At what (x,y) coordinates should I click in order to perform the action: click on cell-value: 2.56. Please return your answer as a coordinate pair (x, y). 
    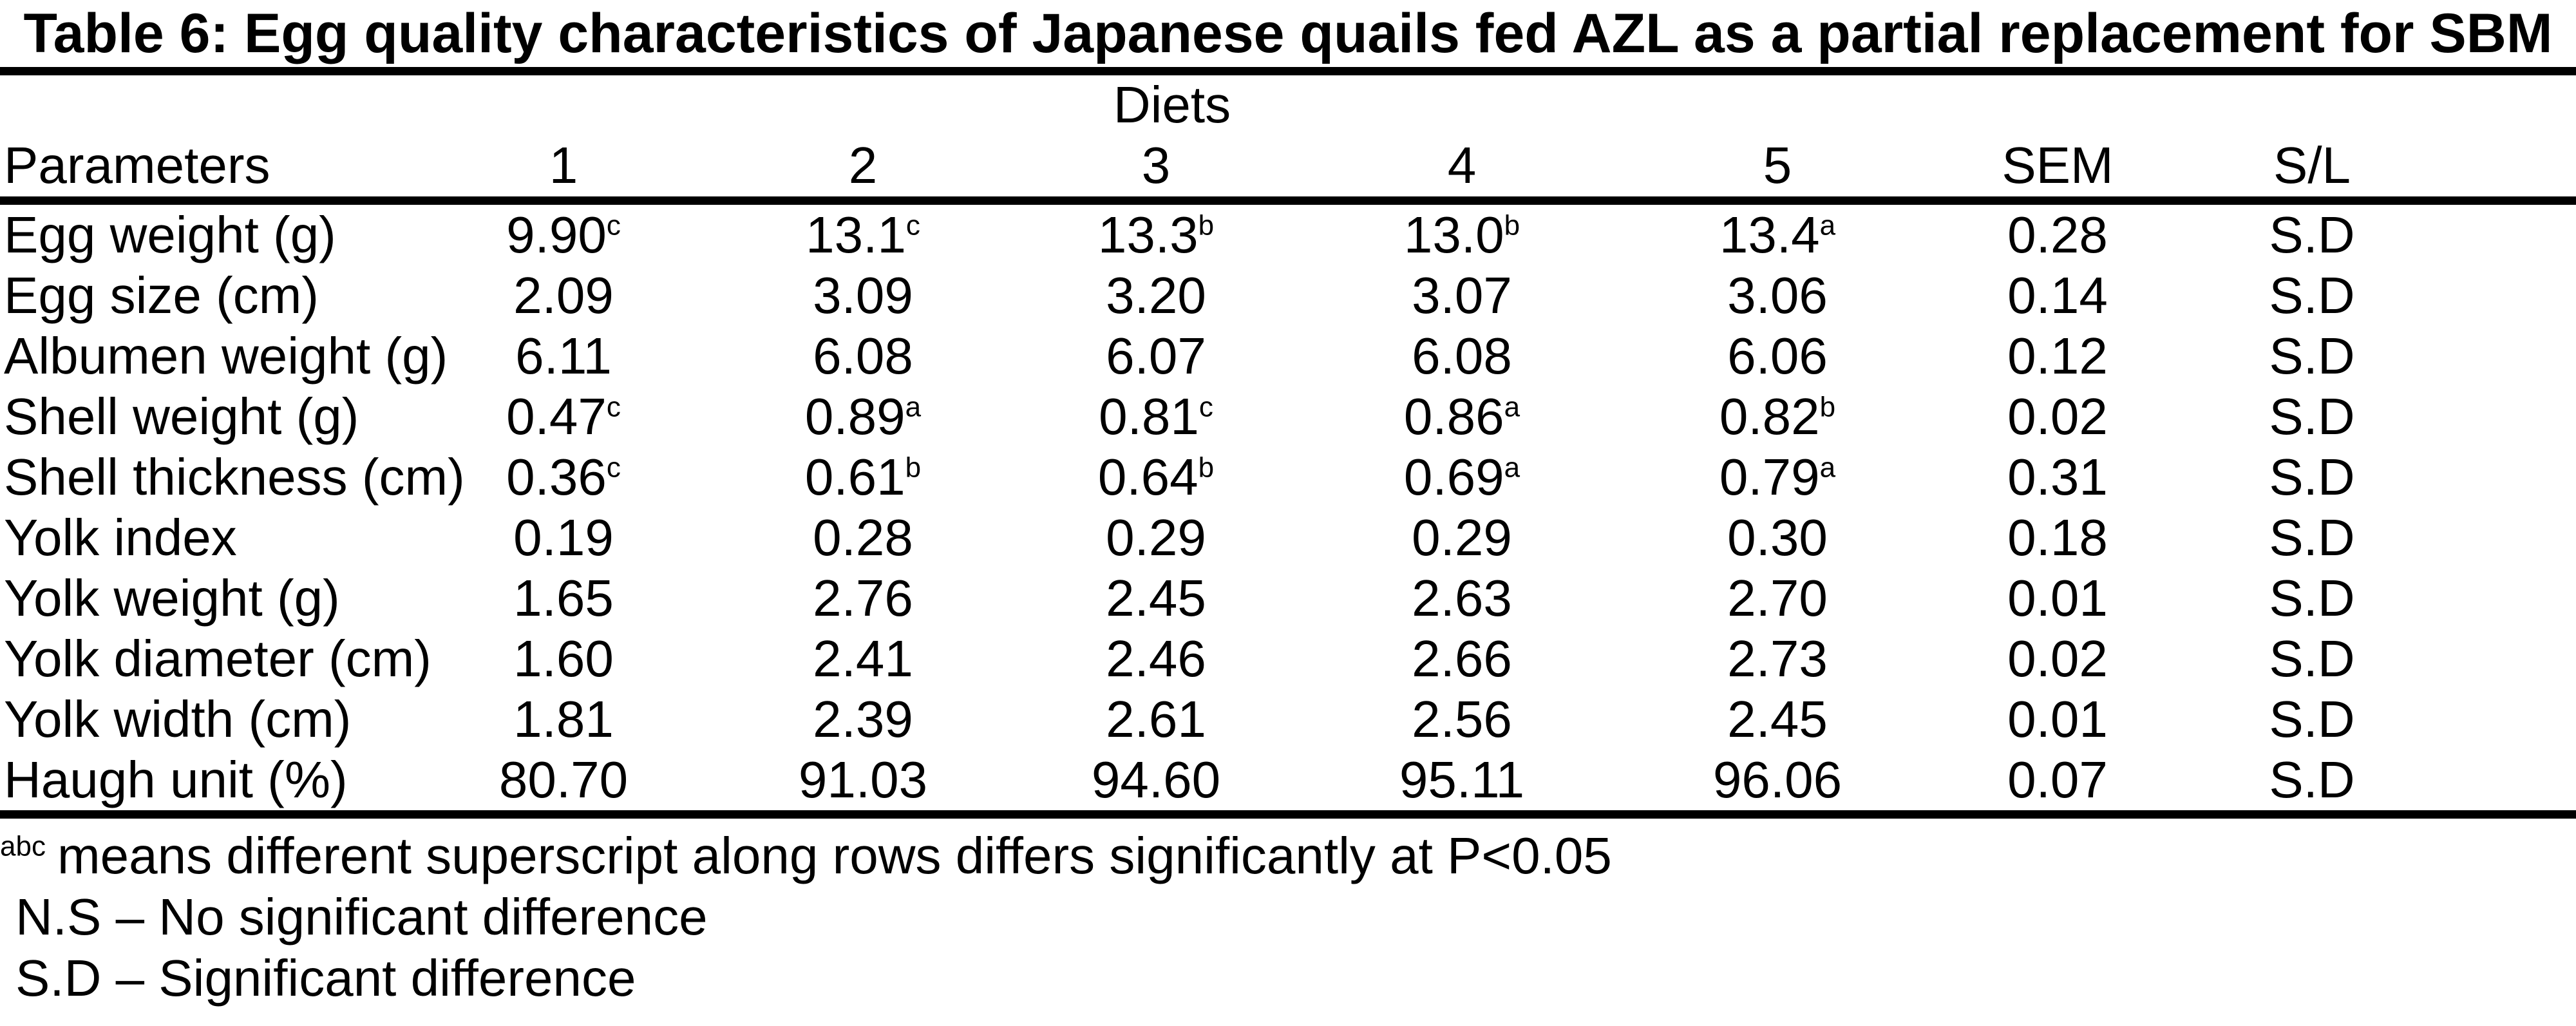
    Looking at the image, I should click on (1462, 719).